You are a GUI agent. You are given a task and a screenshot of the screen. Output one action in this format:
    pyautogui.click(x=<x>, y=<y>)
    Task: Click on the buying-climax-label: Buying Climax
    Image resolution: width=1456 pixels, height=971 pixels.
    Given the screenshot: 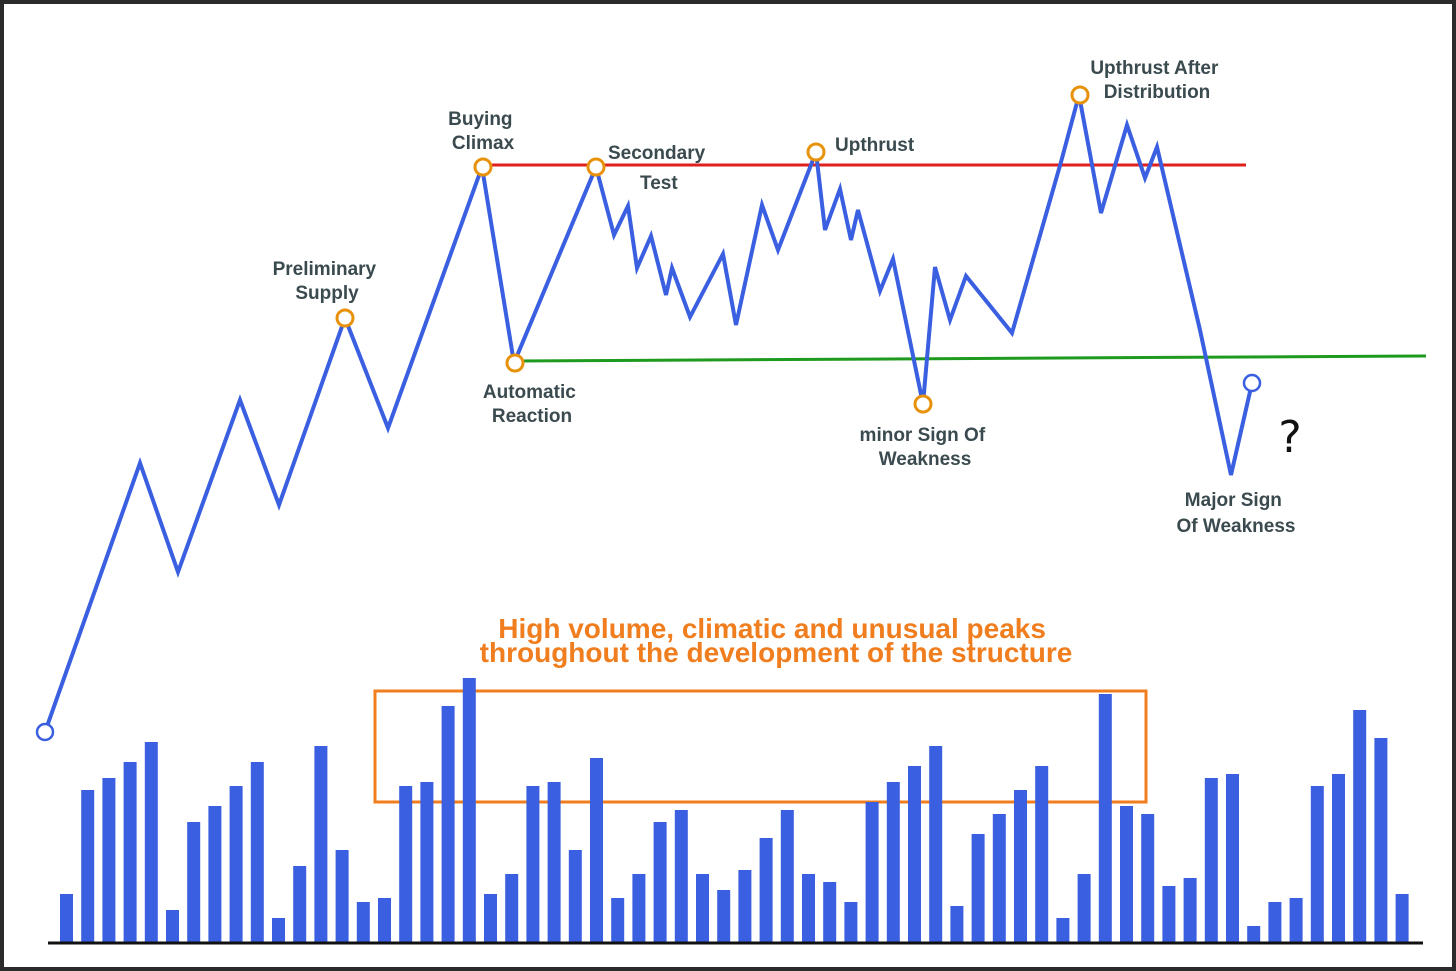 What is the action you would take?
    pyautogui.click(x=483, y=131)
    